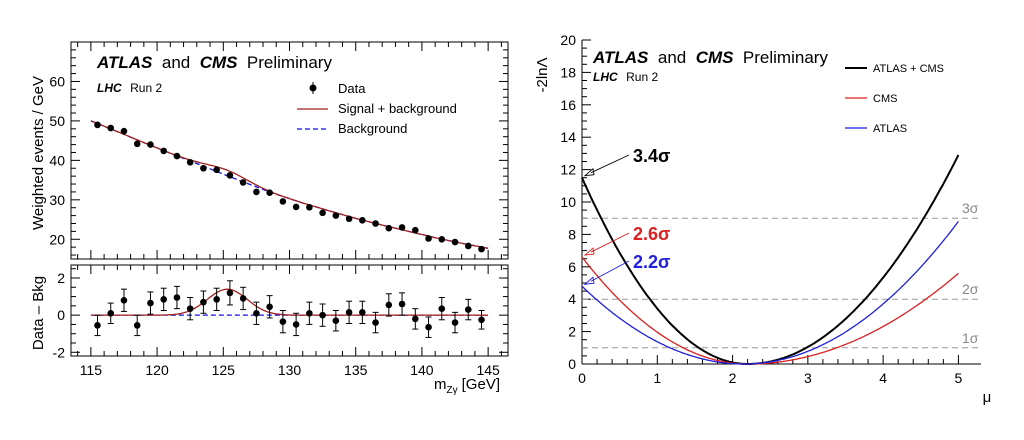 The height and width of the screenshot is (440, 1024). Describe the element at coordinates (572, 332) in the screenshot. I see `right-ytick-label: 2` at that location.